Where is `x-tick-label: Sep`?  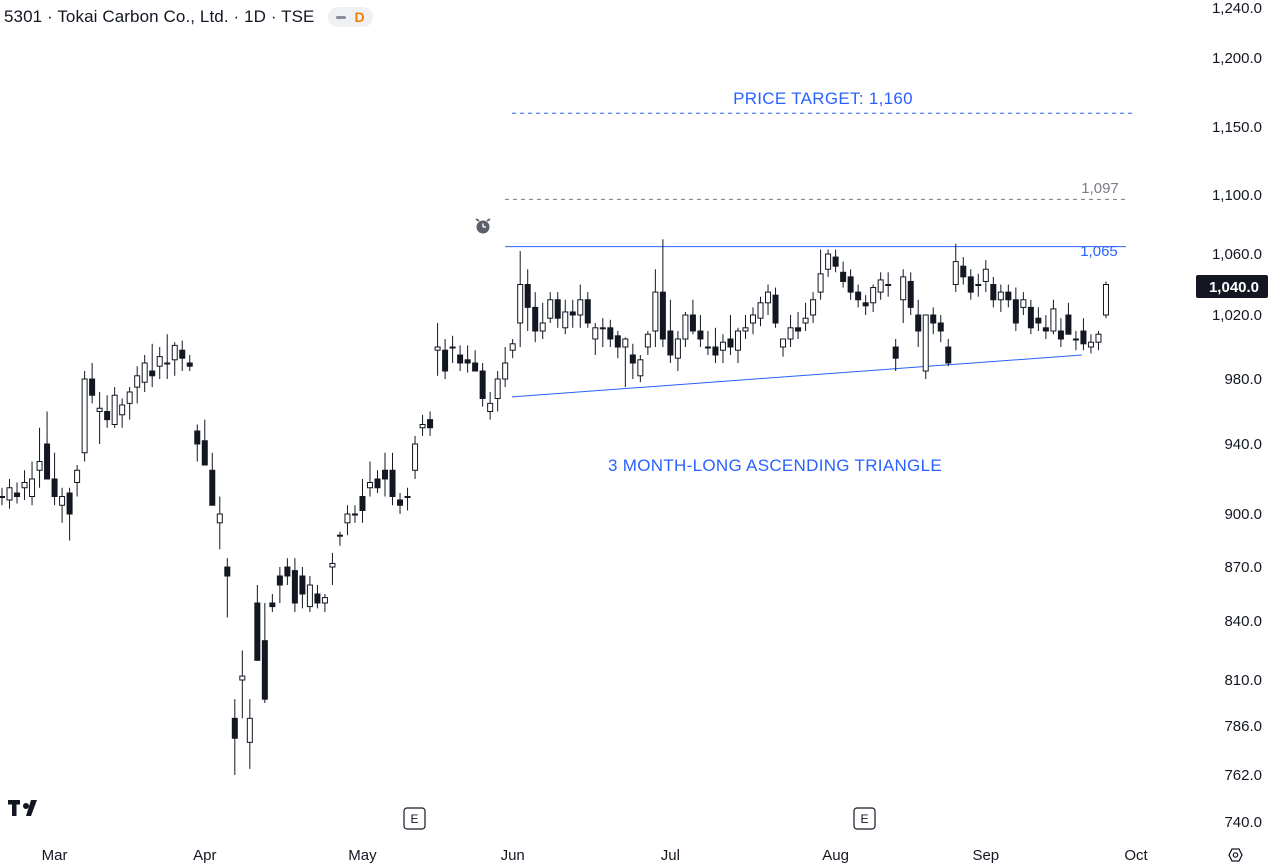 x-tick-label: Sep is located at coordinates (985, 855).